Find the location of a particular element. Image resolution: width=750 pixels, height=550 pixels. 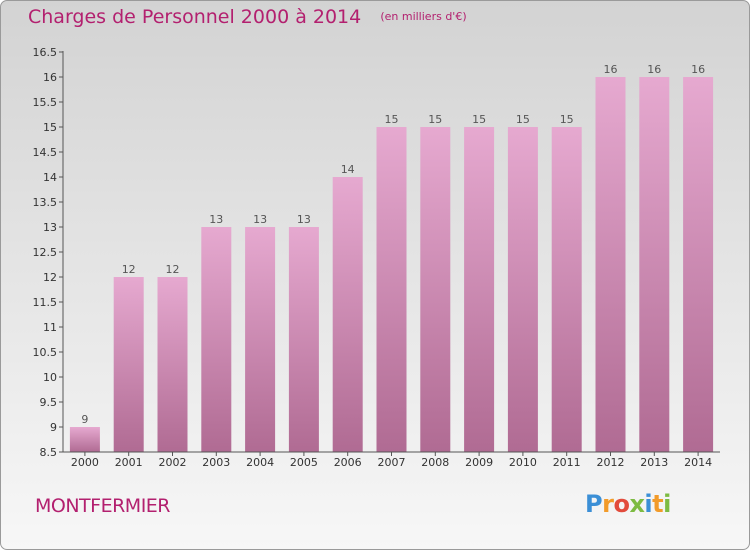

value-label-2005: 13 is located at coordinates (304, 219).